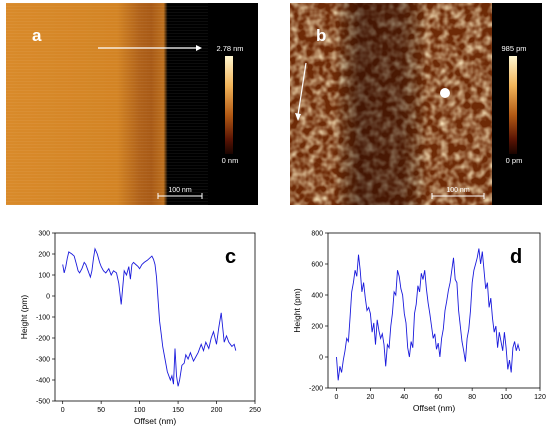  Describe the element at coordinates (513, 48) in the screenshot. I see `colorbar-max-b: 985 pm` at that location.